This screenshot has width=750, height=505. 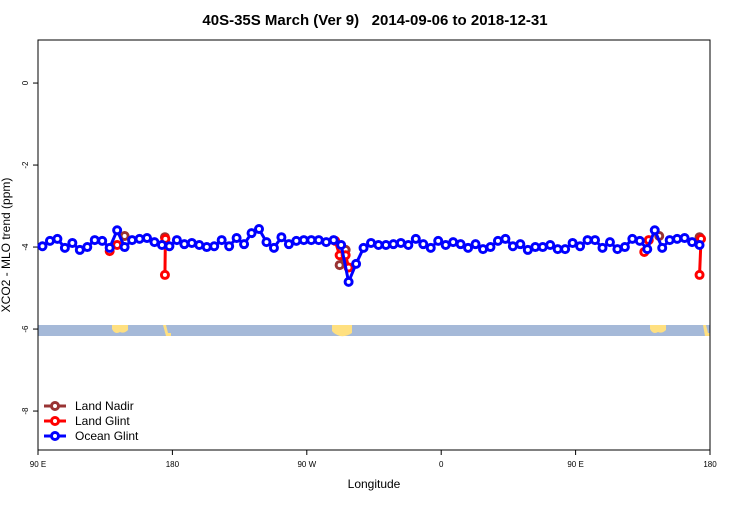 I want to click on x-tick-label: 90 W, so click(x=306, y=464).